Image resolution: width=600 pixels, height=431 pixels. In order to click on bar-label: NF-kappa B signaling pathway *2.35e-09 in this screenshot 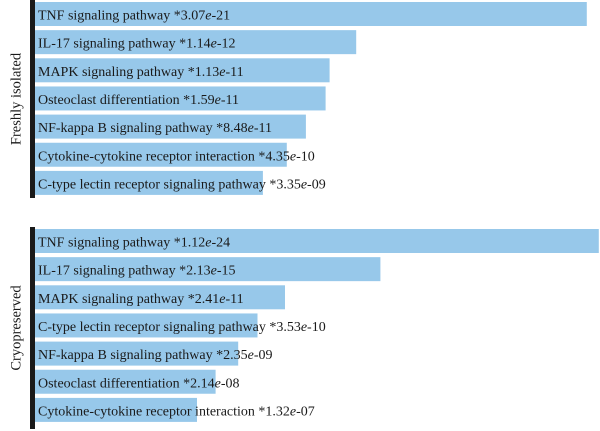, I will do `click(155, 355)`.